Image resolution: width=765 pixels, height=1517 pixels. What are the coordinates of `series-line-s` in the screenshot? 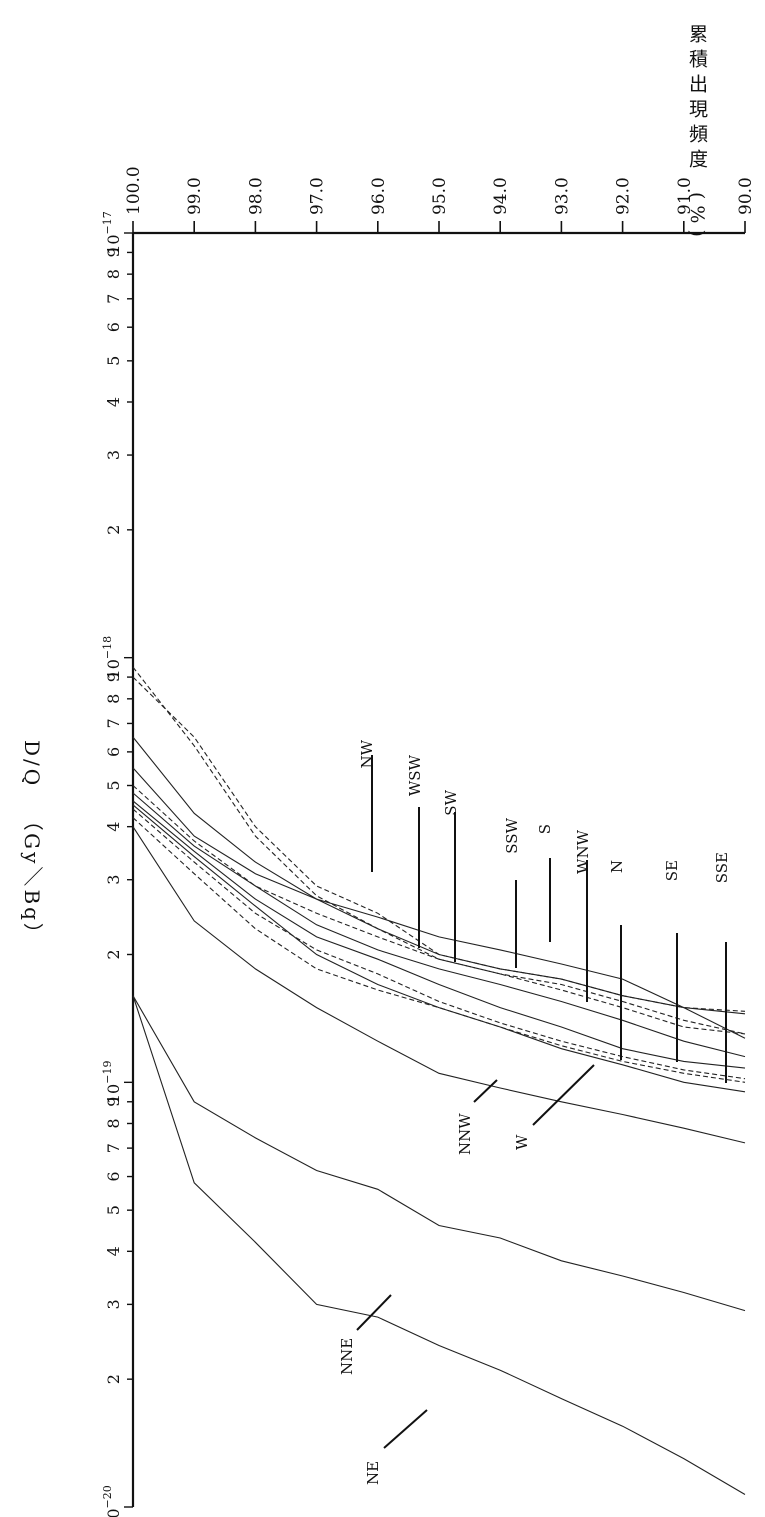 It's located at (439, 910).